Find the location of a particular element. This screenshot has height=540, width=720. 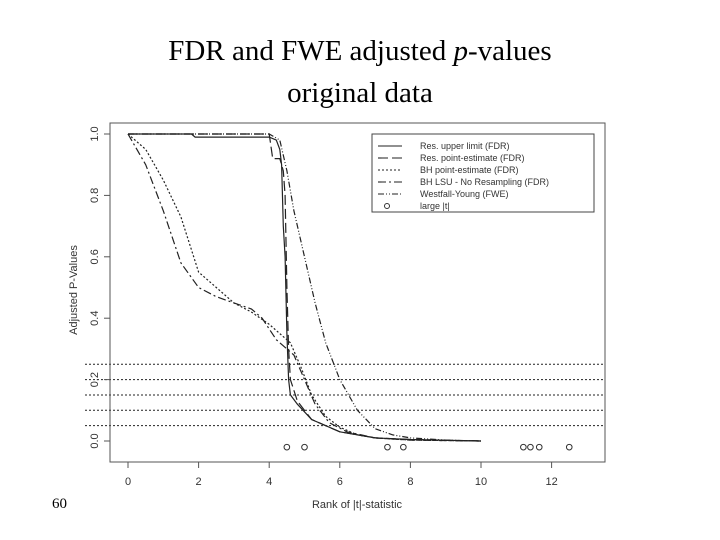

y-axis-label: Adjusted P-Values is located at coordinates (74, 290).